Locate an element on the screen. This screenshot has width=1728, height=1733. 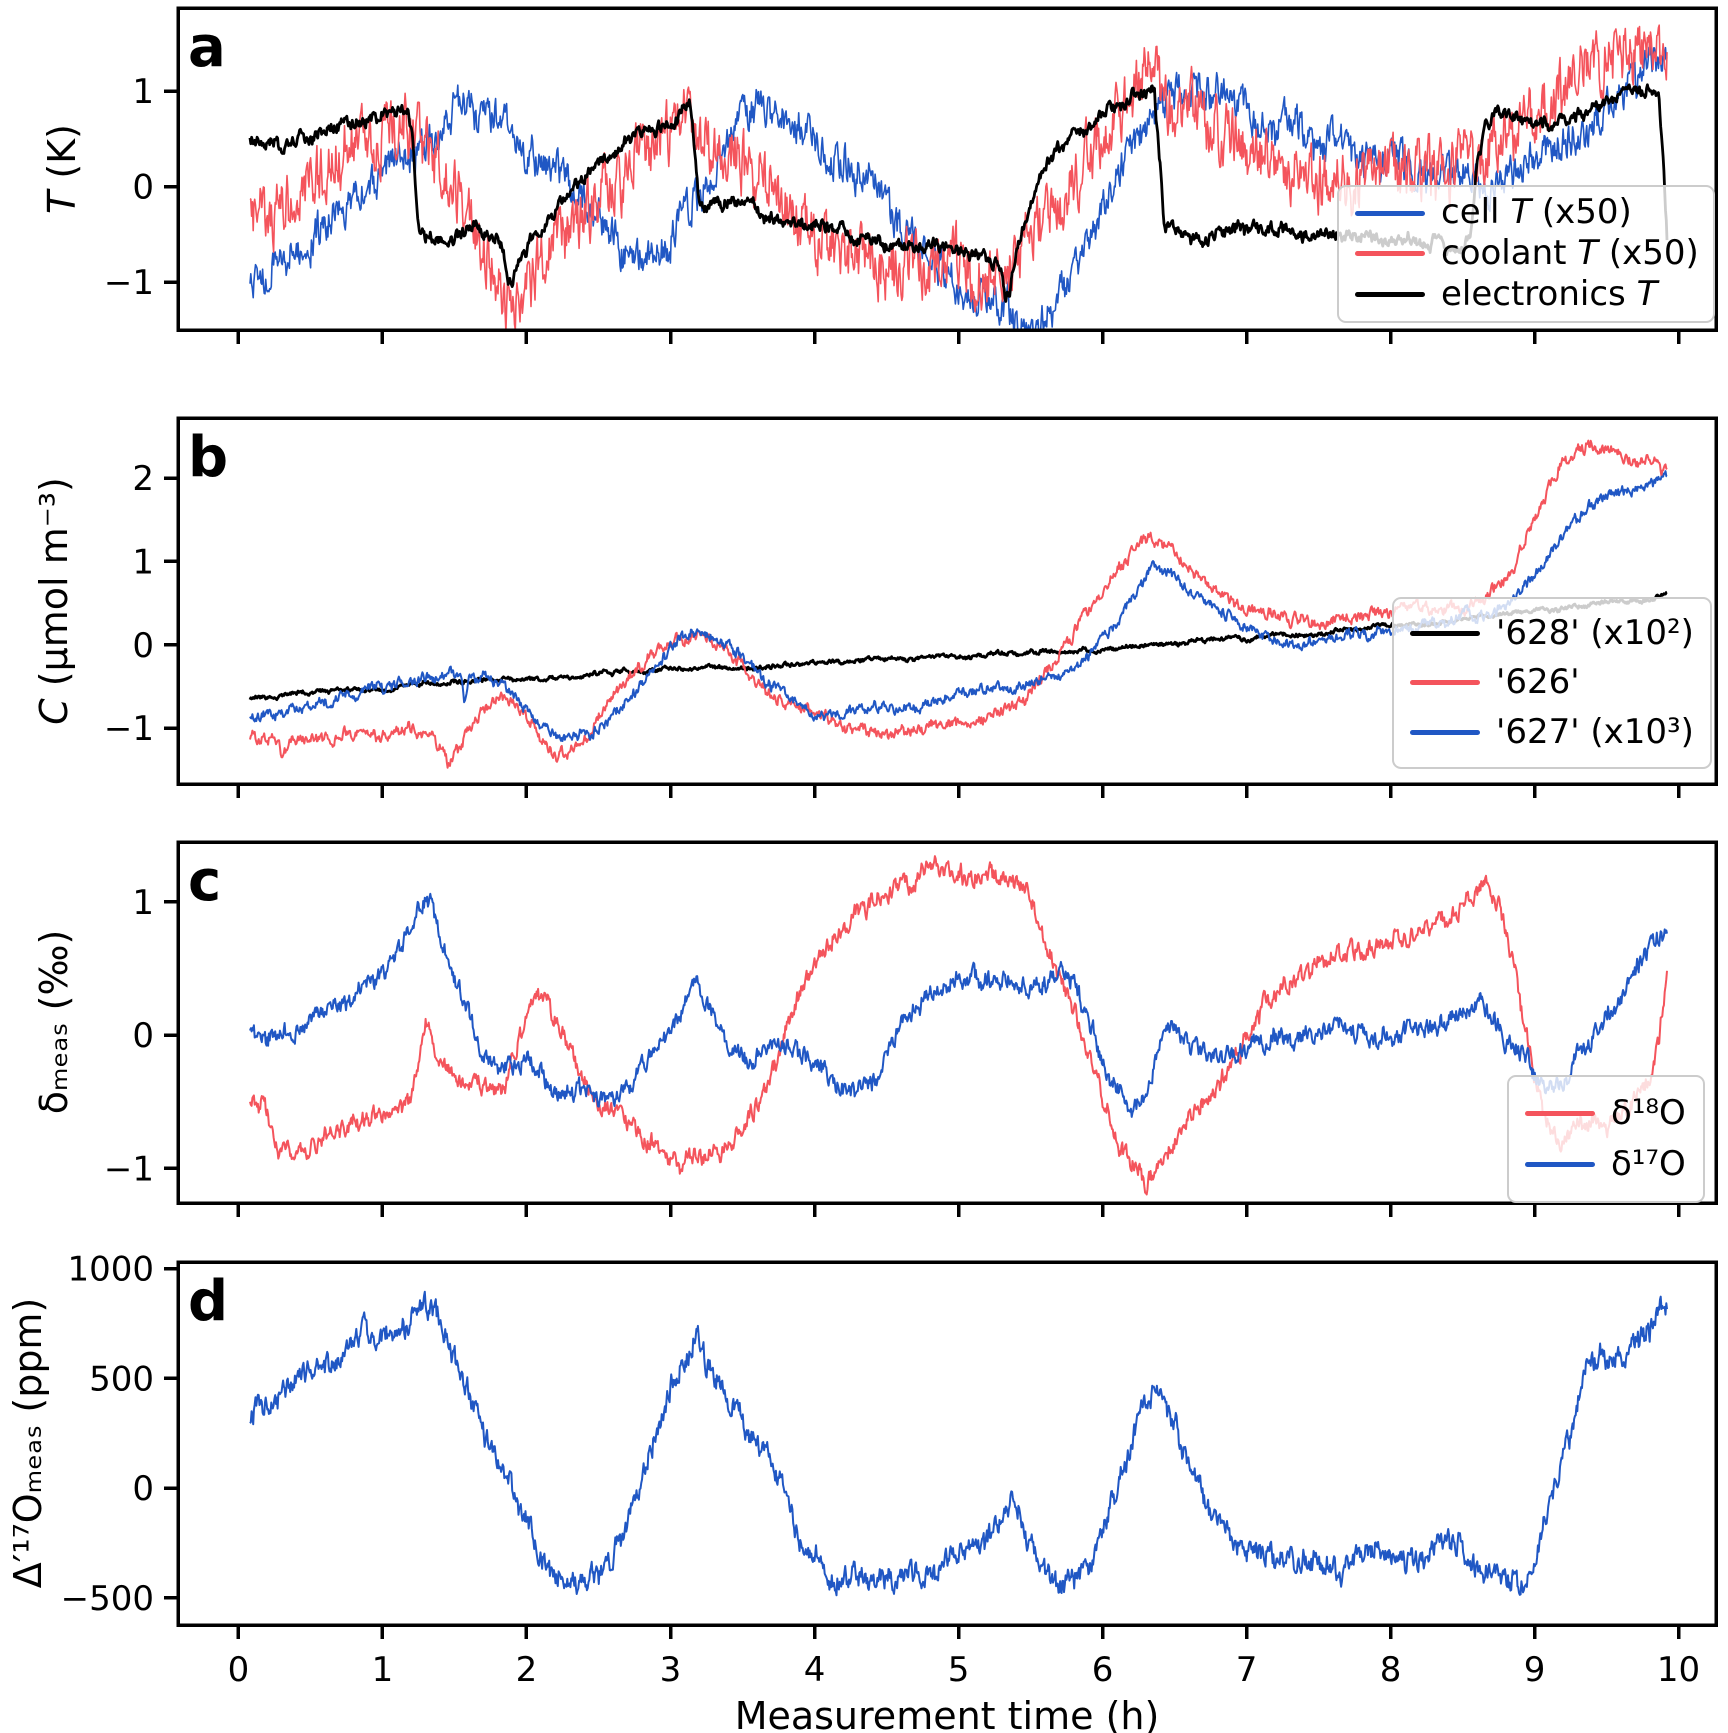
y-axis-label-d: Δ′¹⁷Oₘₑₐₛ (ppm) is located at coordinates (28, 1443).